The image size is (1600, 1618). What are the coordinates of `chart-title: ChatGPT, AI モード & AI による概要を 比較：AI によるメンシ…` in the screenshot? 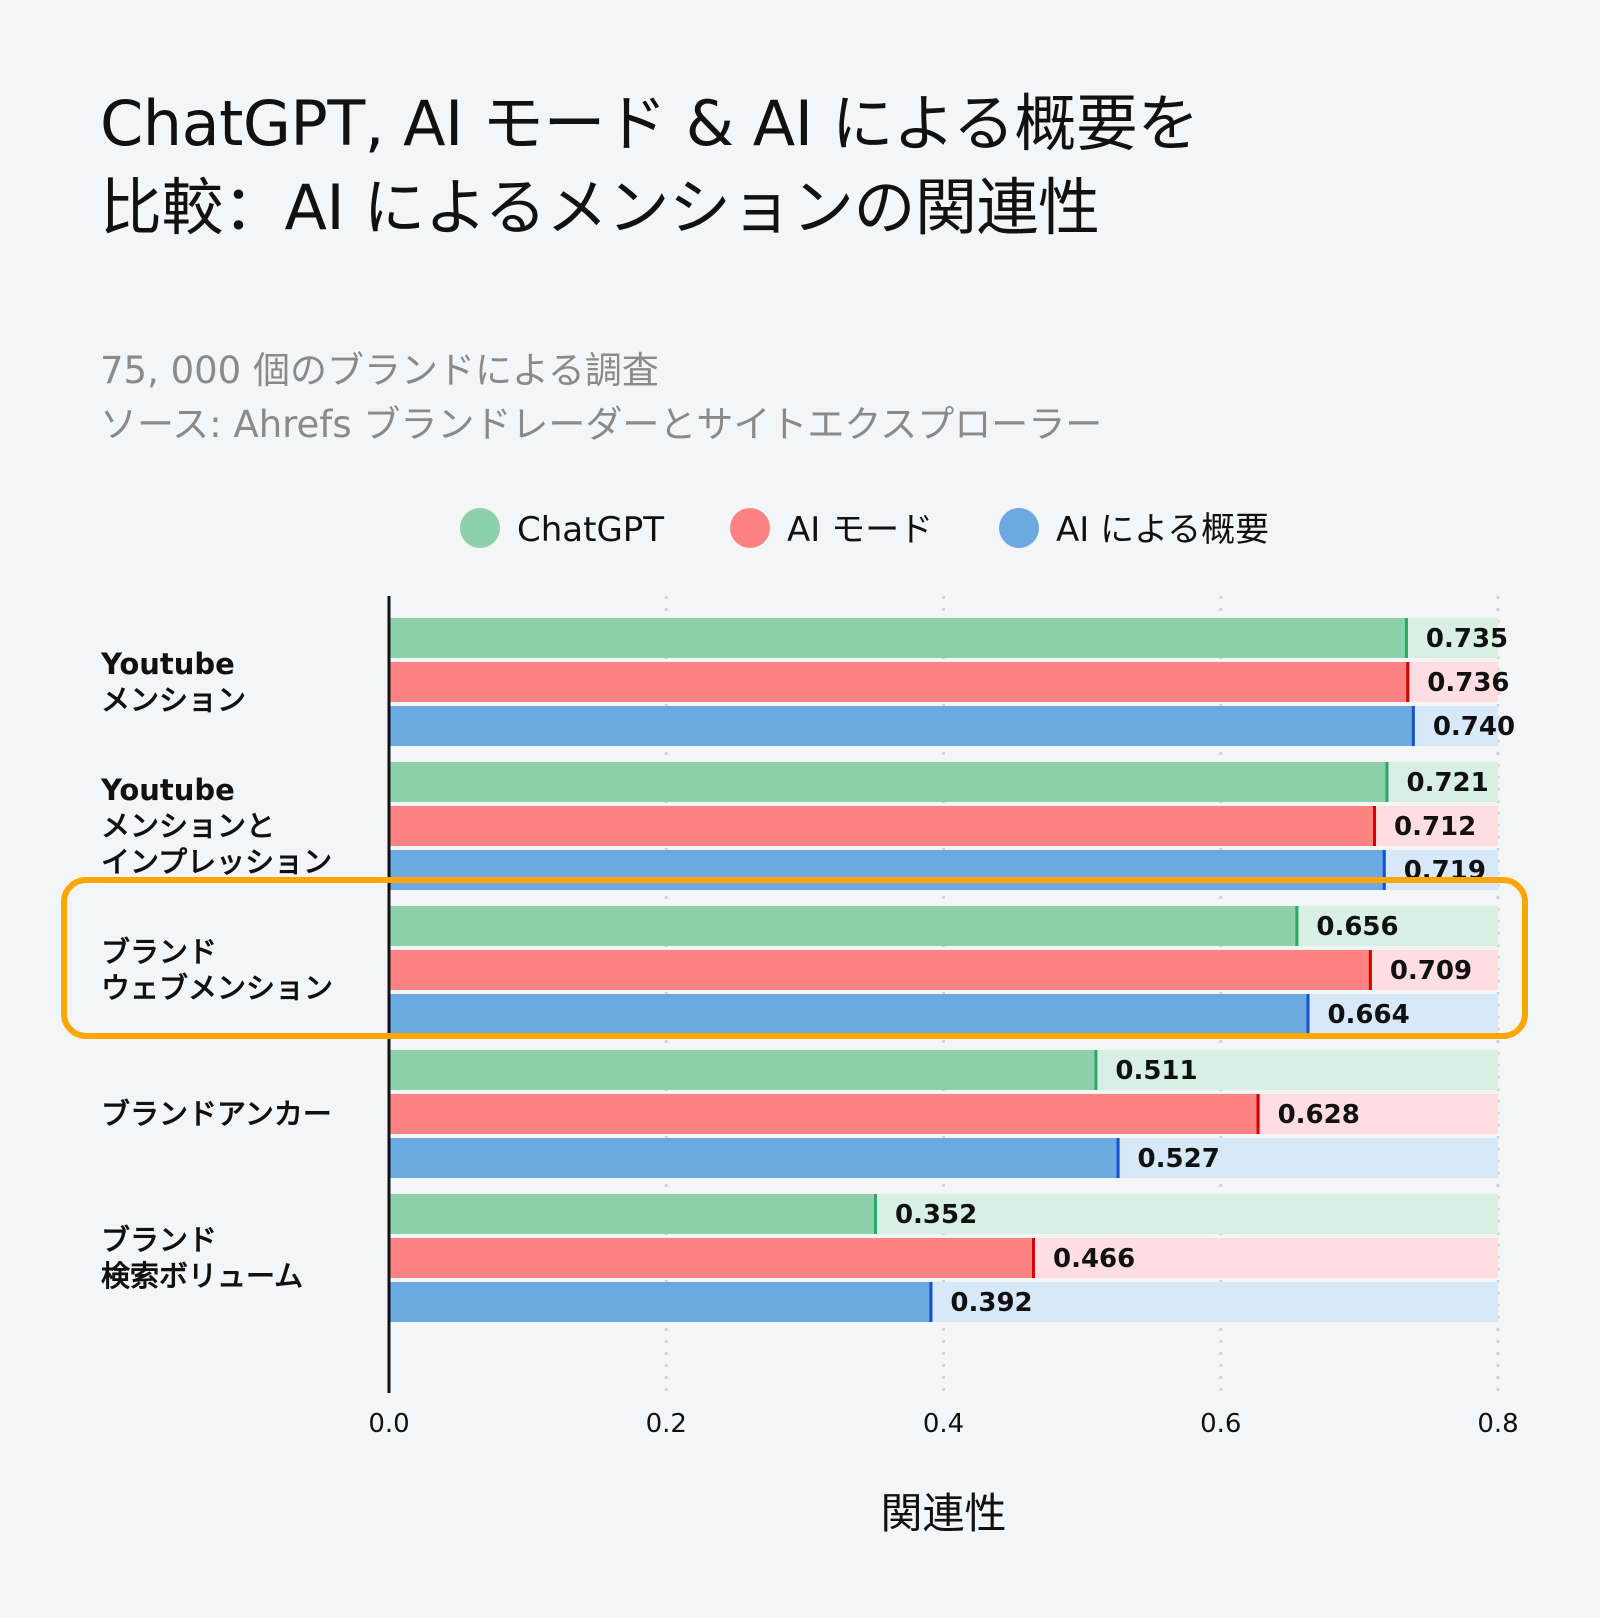 It's located at (649, 166).